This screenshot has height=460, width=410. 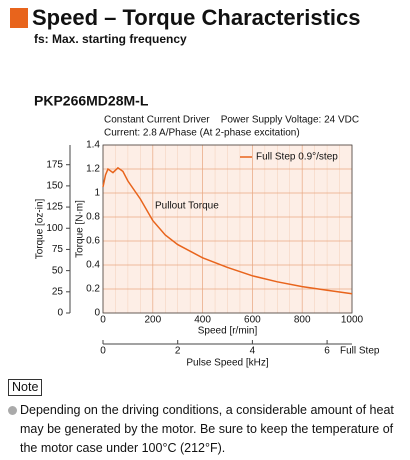 I want to click on y2-tick-label: 125, so click(x=54, y=207).